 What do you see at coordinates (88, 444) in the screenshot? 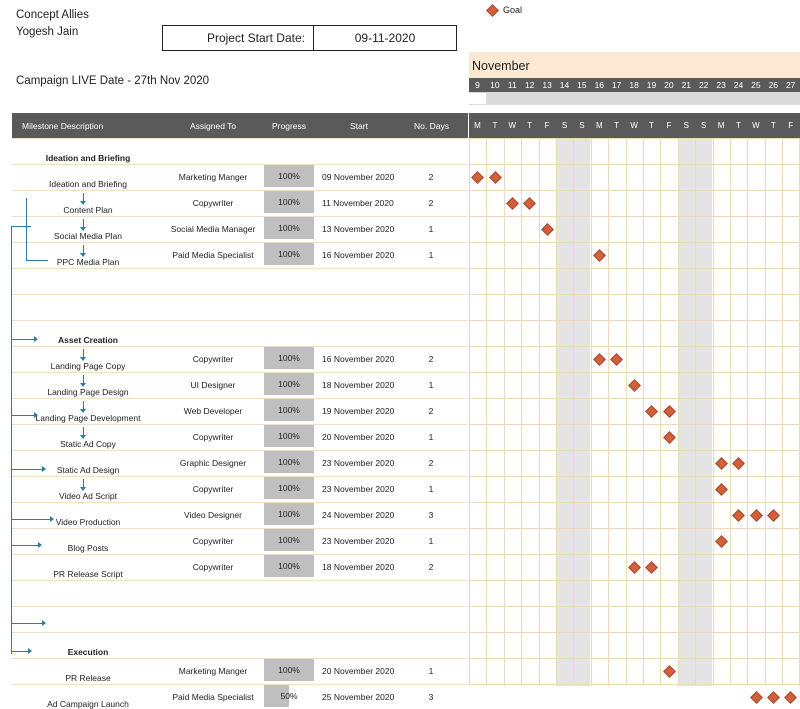
I see `task-name: Static Ad Copy` at bounding box center [88, 444].